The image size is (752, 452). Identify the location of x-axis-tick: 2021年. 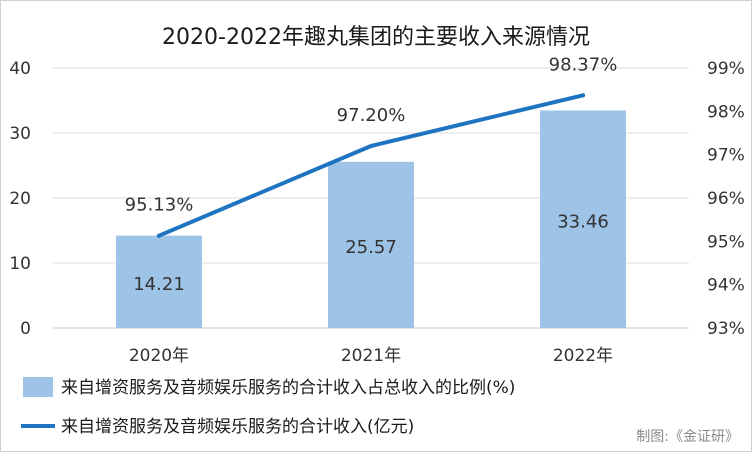
(371, 356).